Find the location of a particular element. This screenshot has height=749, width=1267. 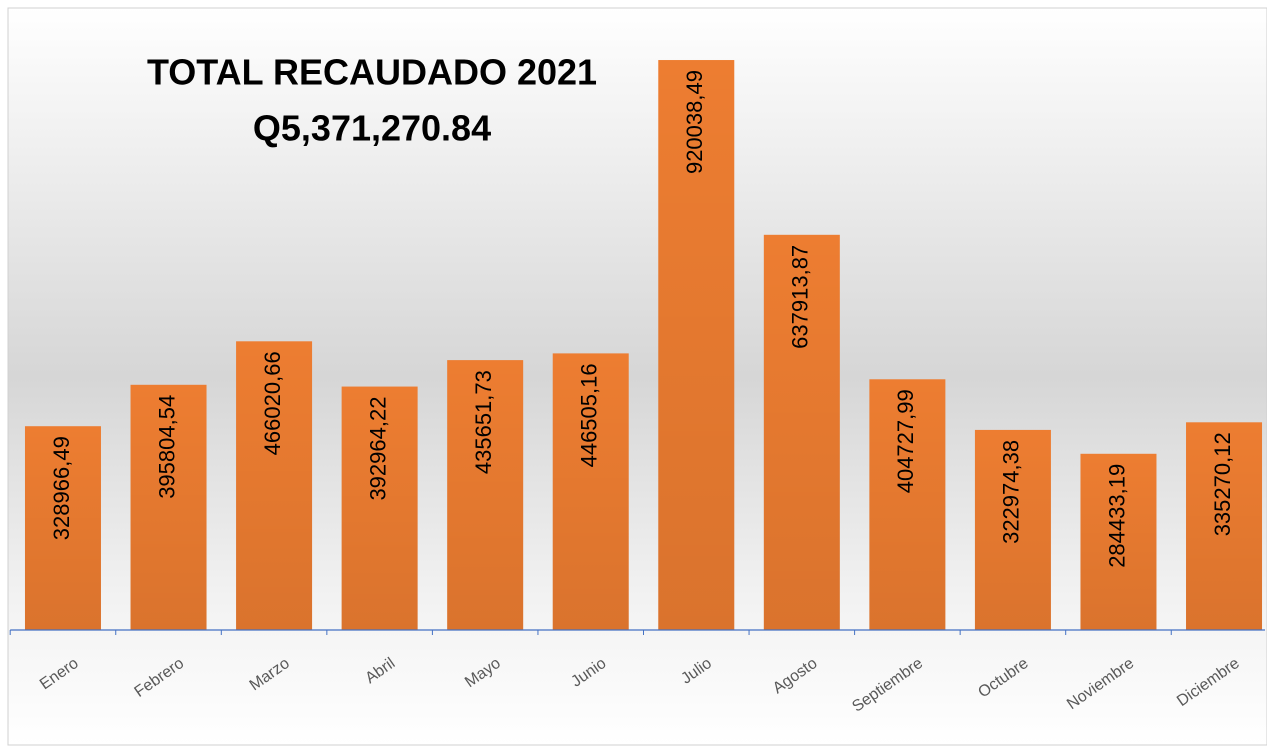

data-label: 446505,16 is located at coordinates (589, 415).